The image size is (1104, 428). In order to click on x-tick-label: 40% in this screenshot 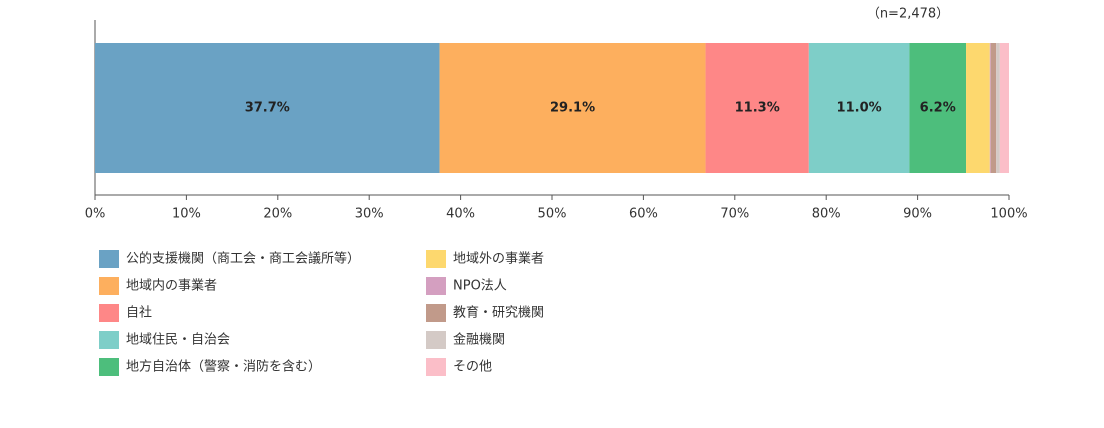, I will do `click(460, 214)`.